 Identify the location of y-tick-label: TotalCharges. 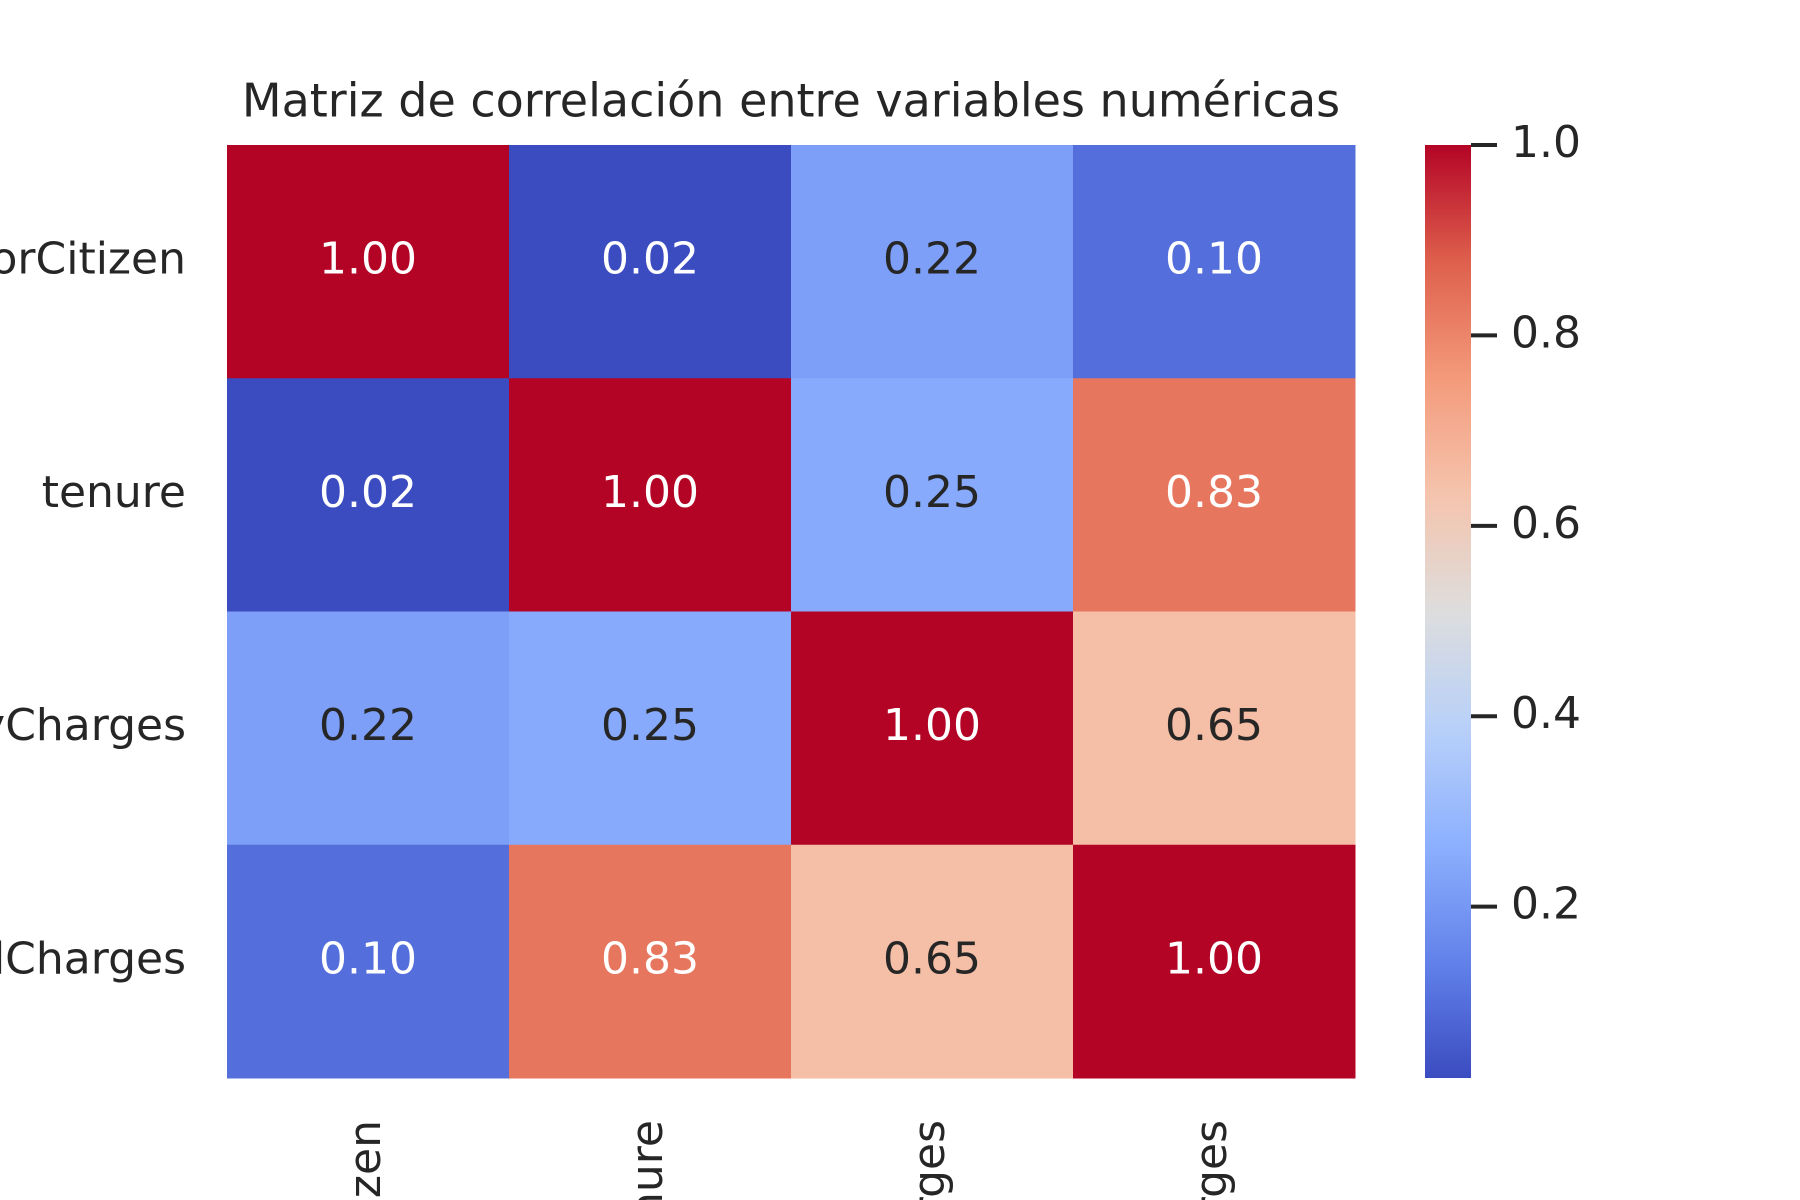
(93, 958).